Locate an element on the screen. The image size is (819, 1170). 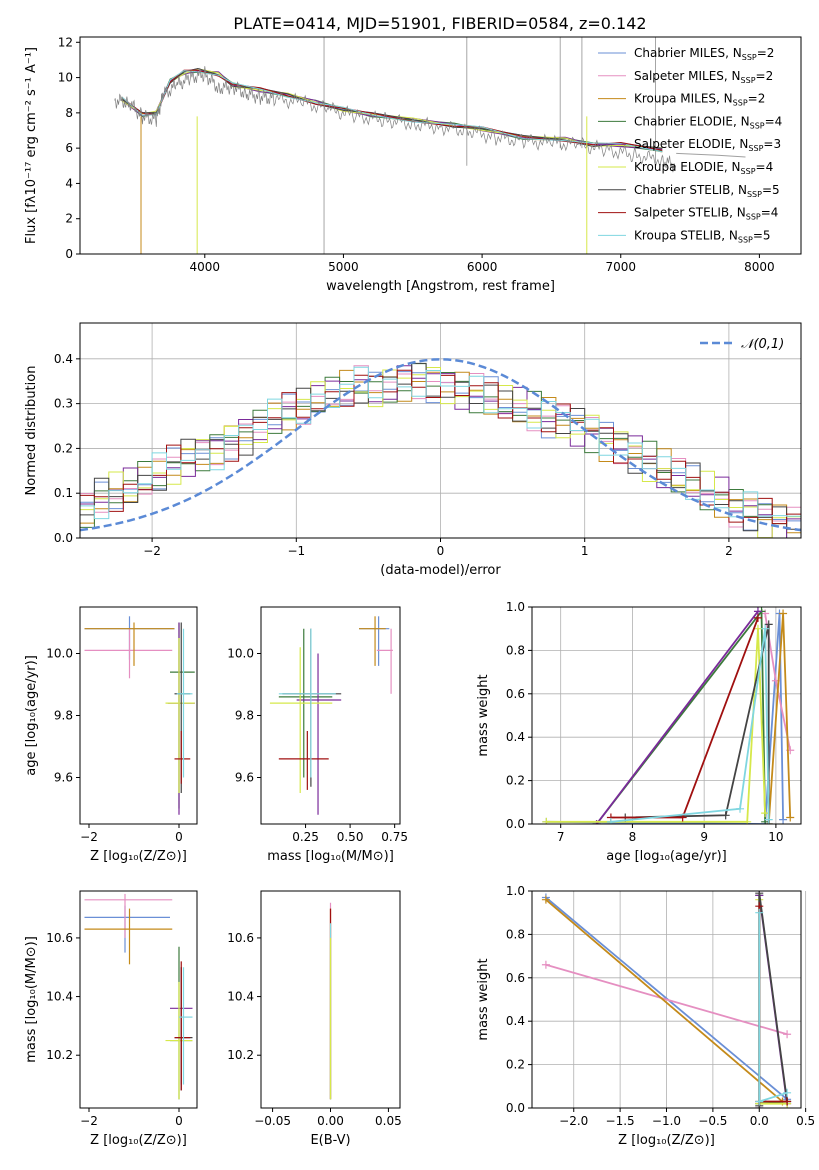
age-vs-Z-frame is located at coordinates (138, 715).